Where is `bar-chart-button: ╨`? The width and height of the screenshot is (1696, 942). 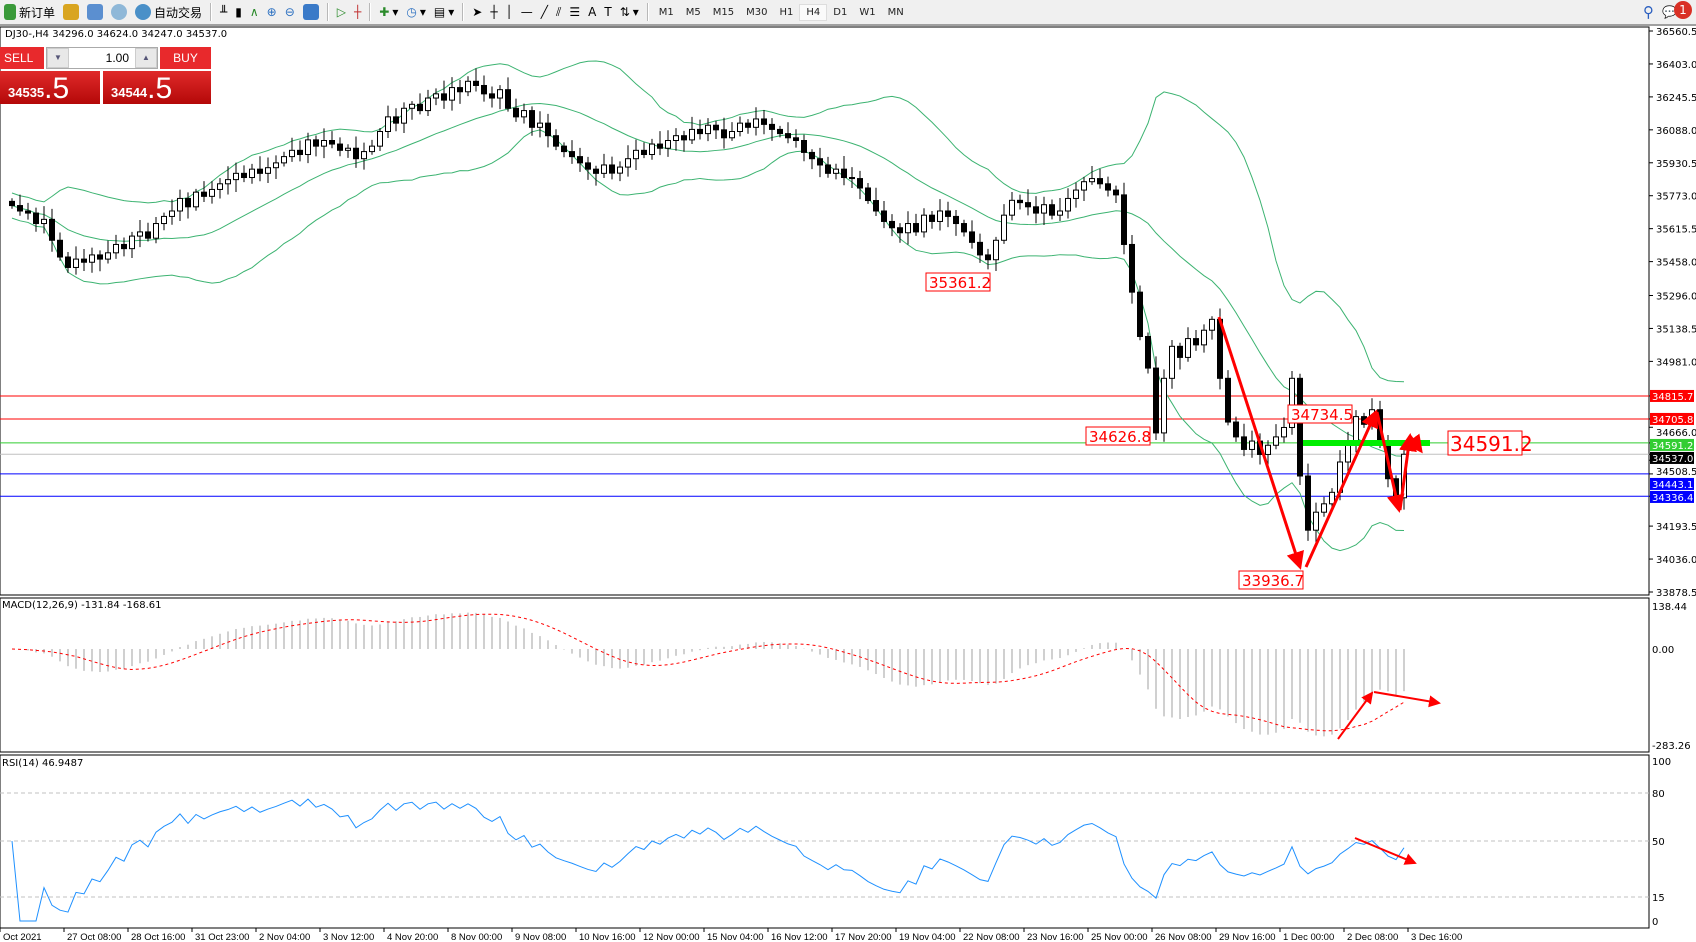 bar-chart-button: ╨ is located at coordinates (223, 12).